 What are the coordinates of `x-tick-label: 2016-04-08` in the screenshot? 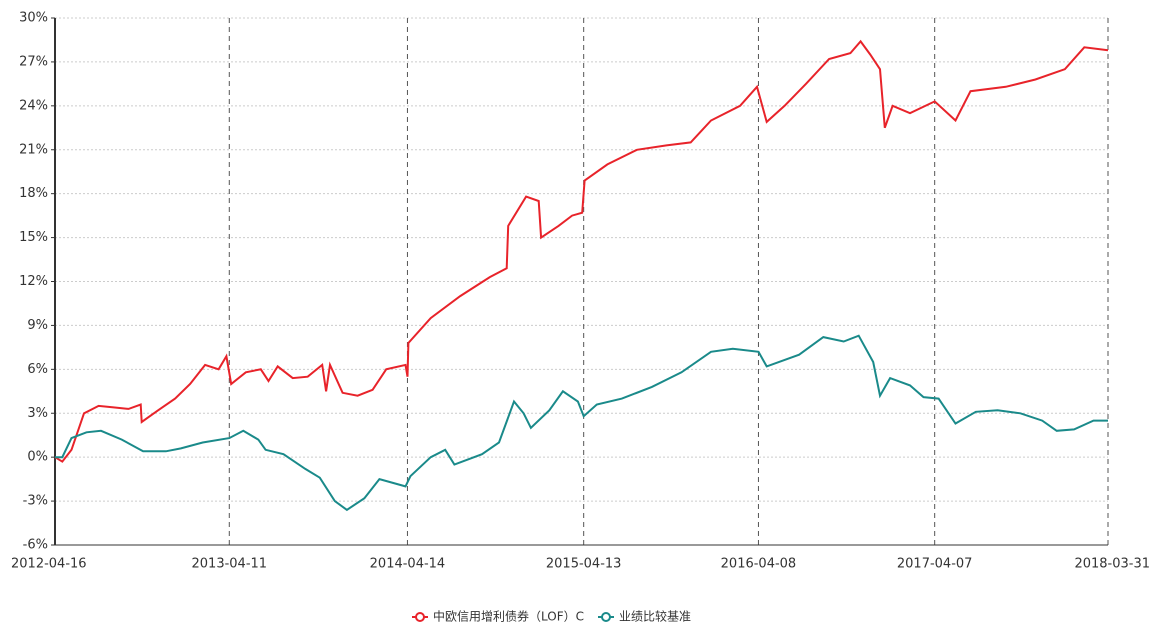 It's located at (759, 564).